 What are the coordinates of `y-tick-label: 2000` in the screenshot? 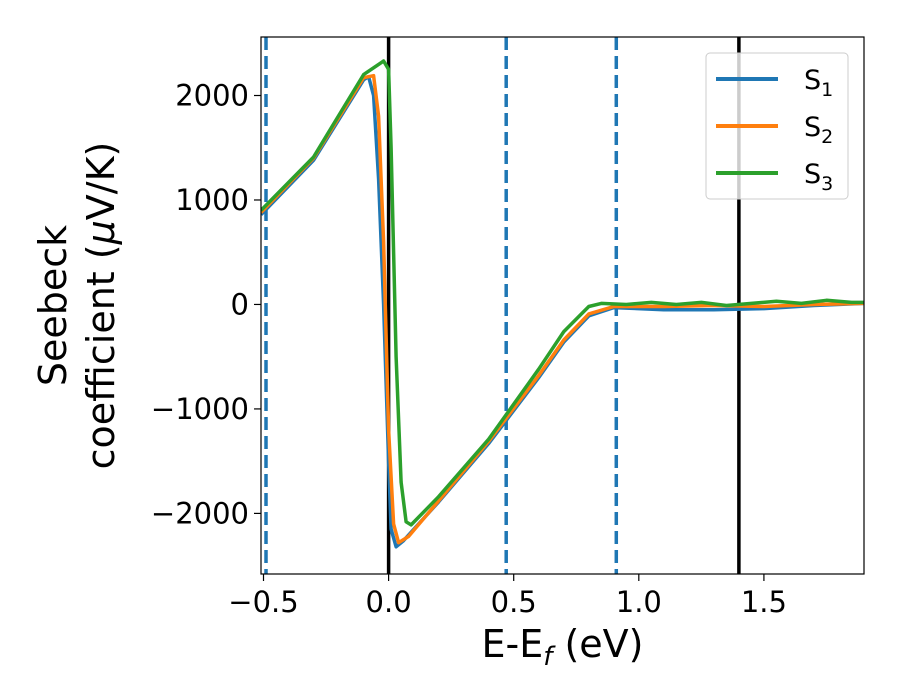 It's located at (212, 96).